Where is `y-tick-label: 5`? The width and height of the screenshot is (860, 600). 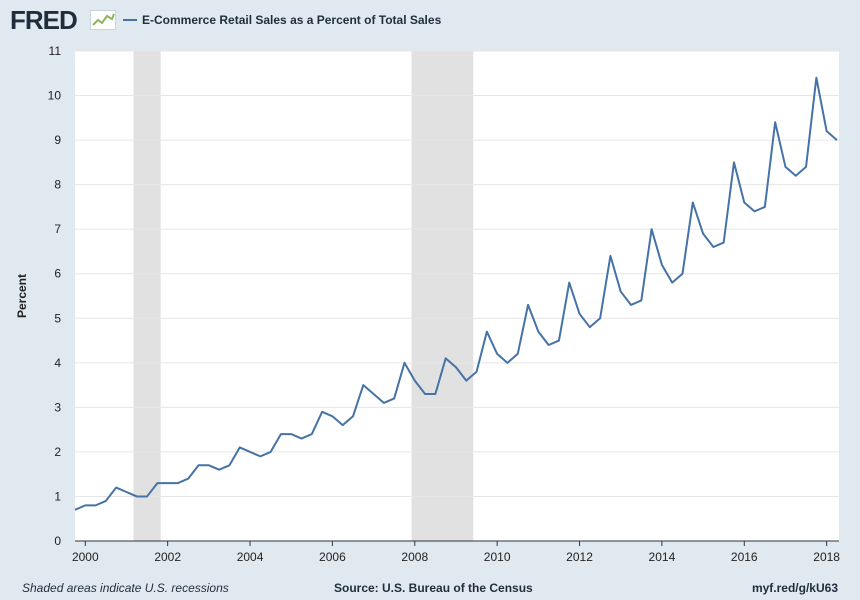 y-tick-label: 5 is located at coordinates (57, 318).